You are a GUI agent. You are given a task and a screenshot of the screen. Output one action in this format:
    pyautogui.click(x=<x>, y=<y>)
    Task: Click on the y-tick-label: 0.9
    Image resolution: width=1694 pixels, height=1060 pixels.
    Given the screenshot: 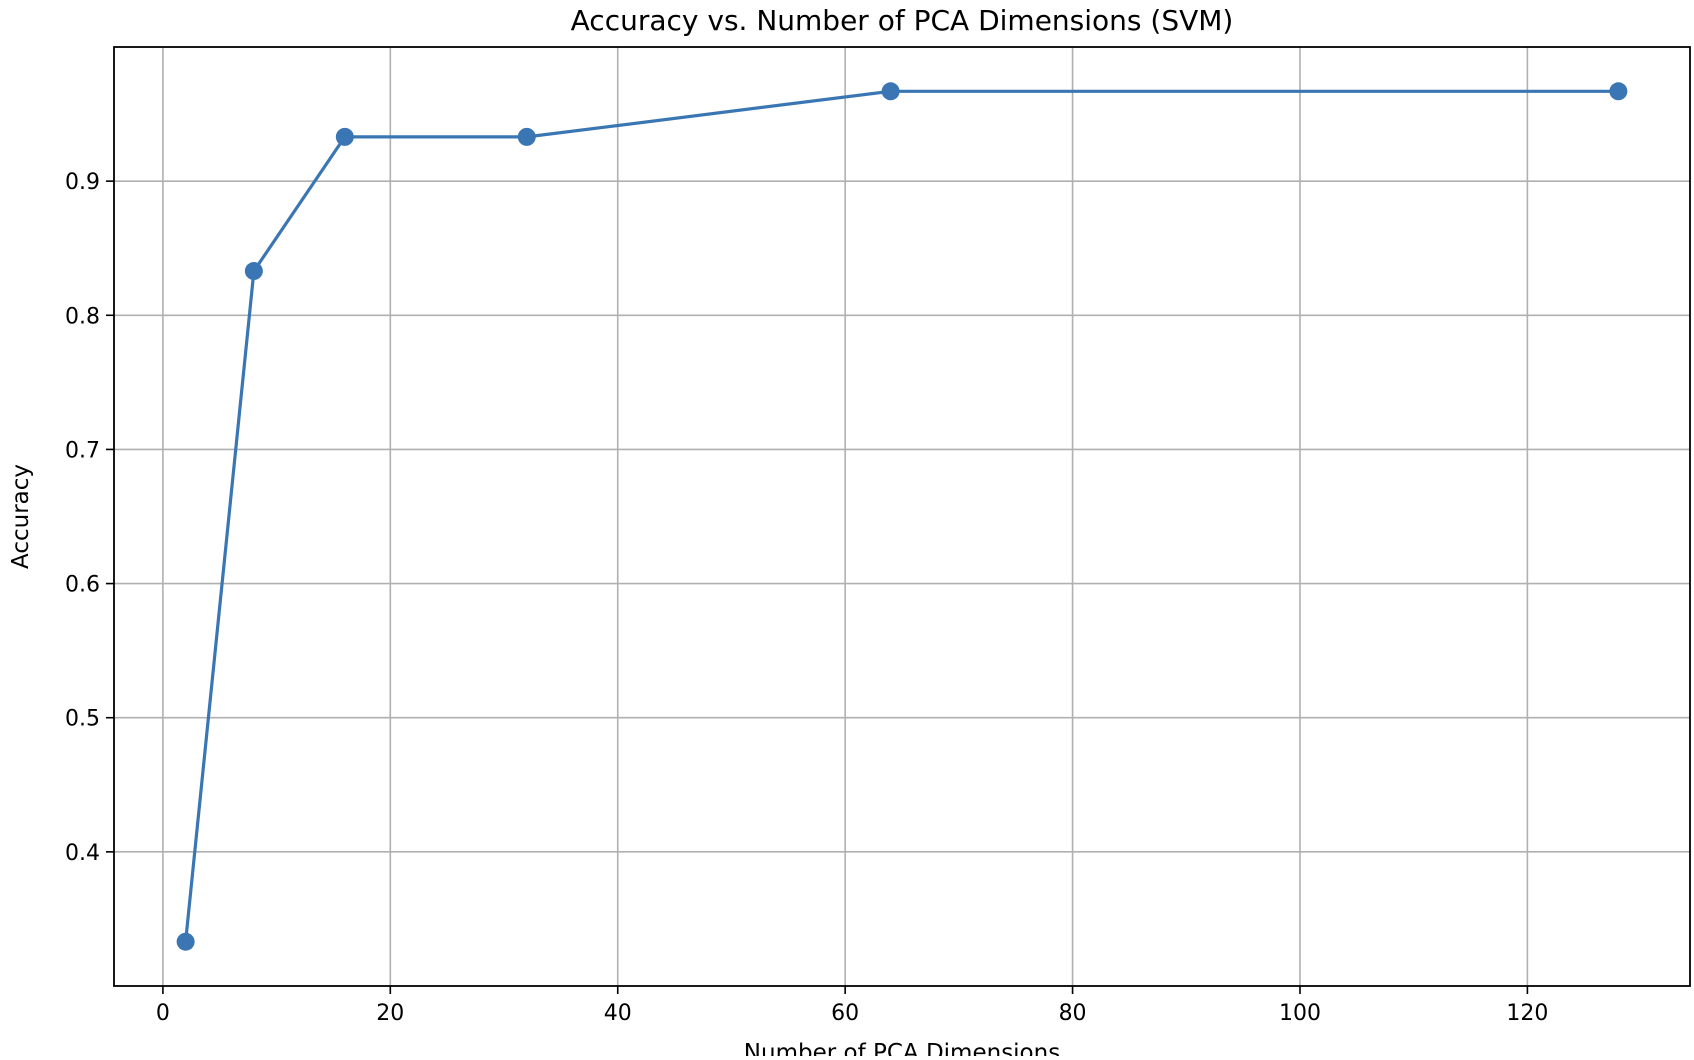 What is the action you would take?
    pyautogui.click(x=82, y=182)
    